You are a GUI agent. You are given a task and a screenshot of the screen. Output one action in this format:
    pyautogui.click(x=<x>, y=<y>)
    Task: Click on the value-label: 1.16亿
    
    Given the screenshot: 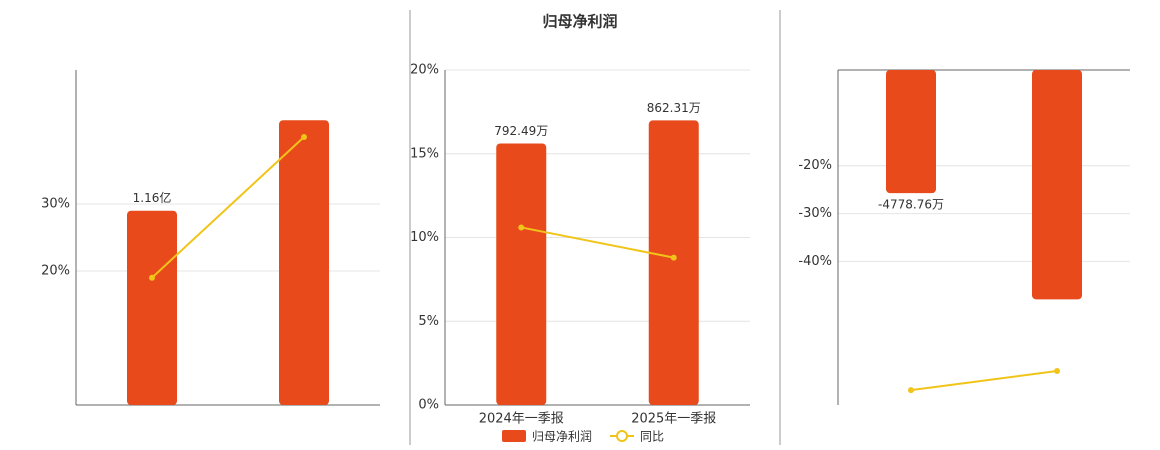 What is the action you would take?
    pyautogui.click(x=152, y=197)
    